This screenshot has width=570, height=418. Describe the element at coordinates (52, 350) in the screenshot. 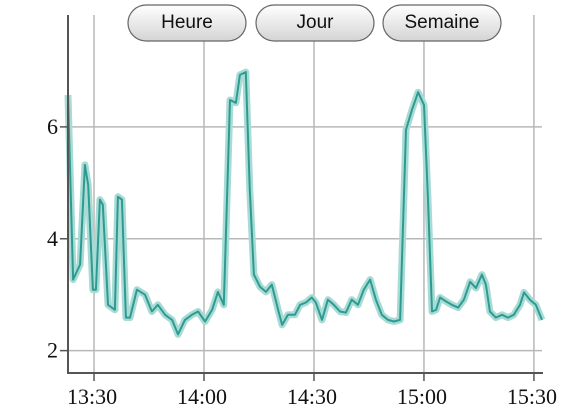

I see `y-tick-label: 2` at that location.